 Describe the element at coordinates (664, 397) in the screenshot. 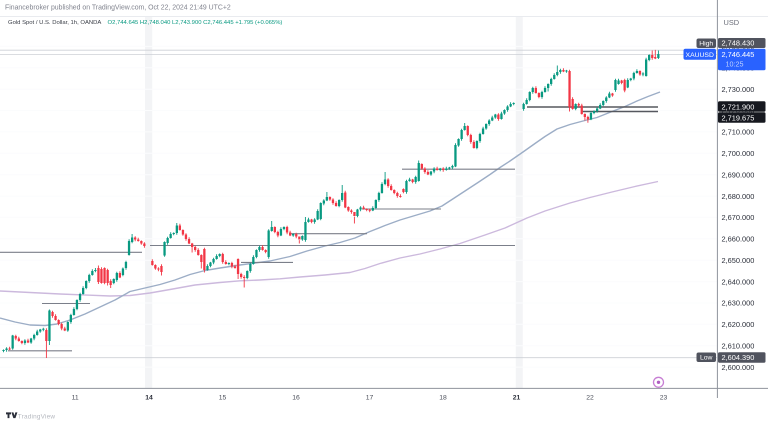

I see `svg-text: 23` at that location.